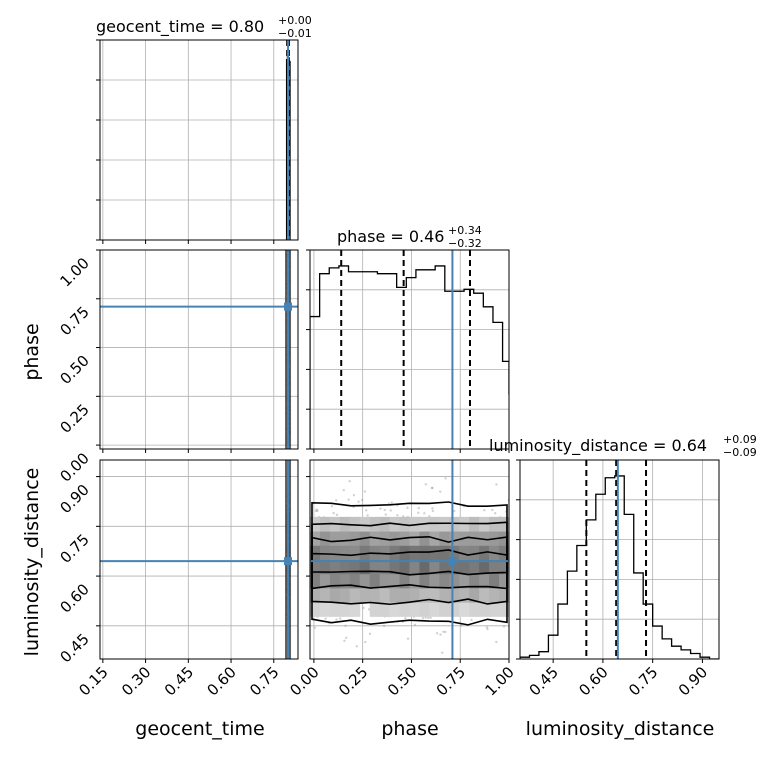  I want to click on ylabel-luminosity-distance: luminosity_distance, so click(32, 562).